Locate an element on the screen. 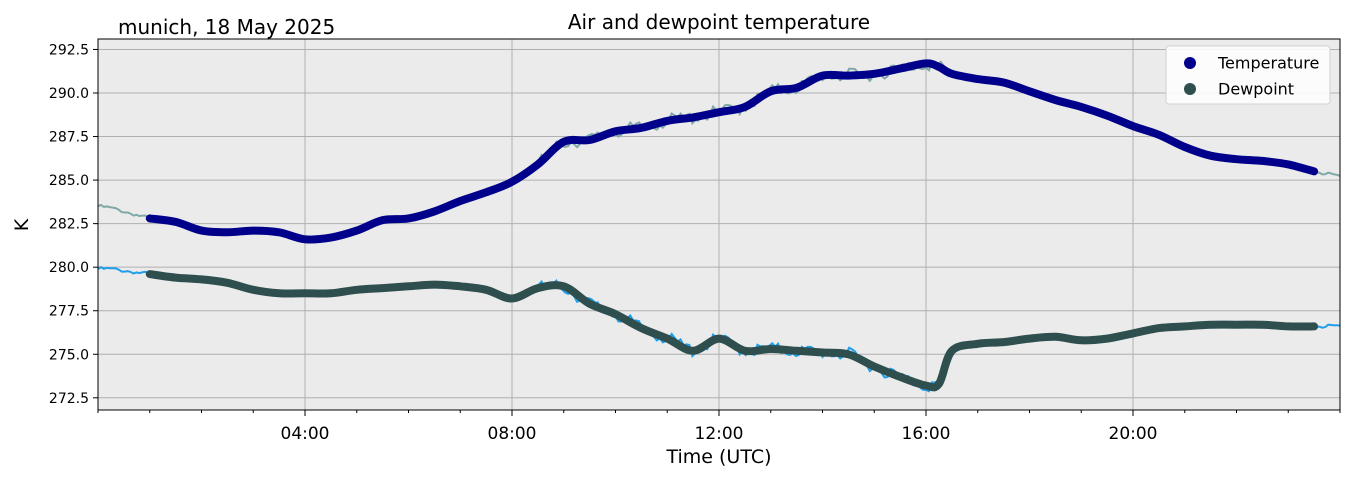  legend-marker-dewpoint is located at coordinates (1190, 89).